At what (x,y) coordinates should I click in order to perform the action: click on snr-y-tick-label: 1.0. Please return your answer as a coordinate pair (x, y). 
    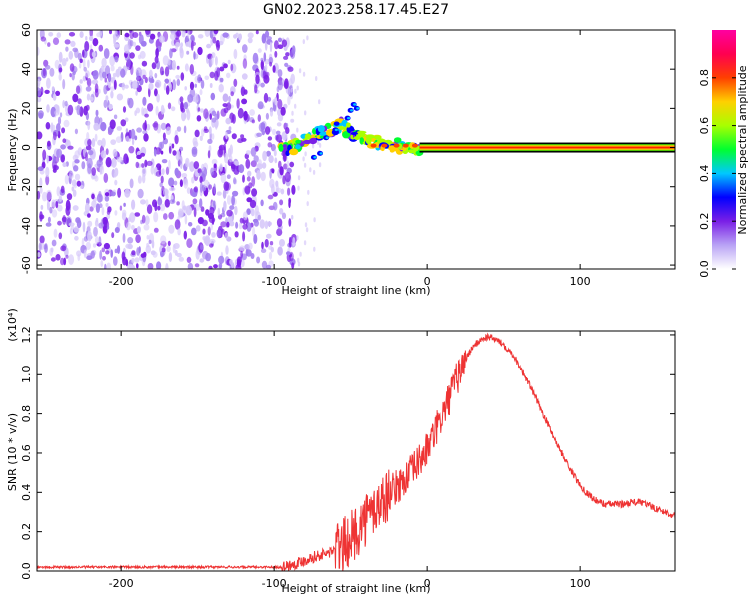
    Looking at the image, I should click on (26, 375).